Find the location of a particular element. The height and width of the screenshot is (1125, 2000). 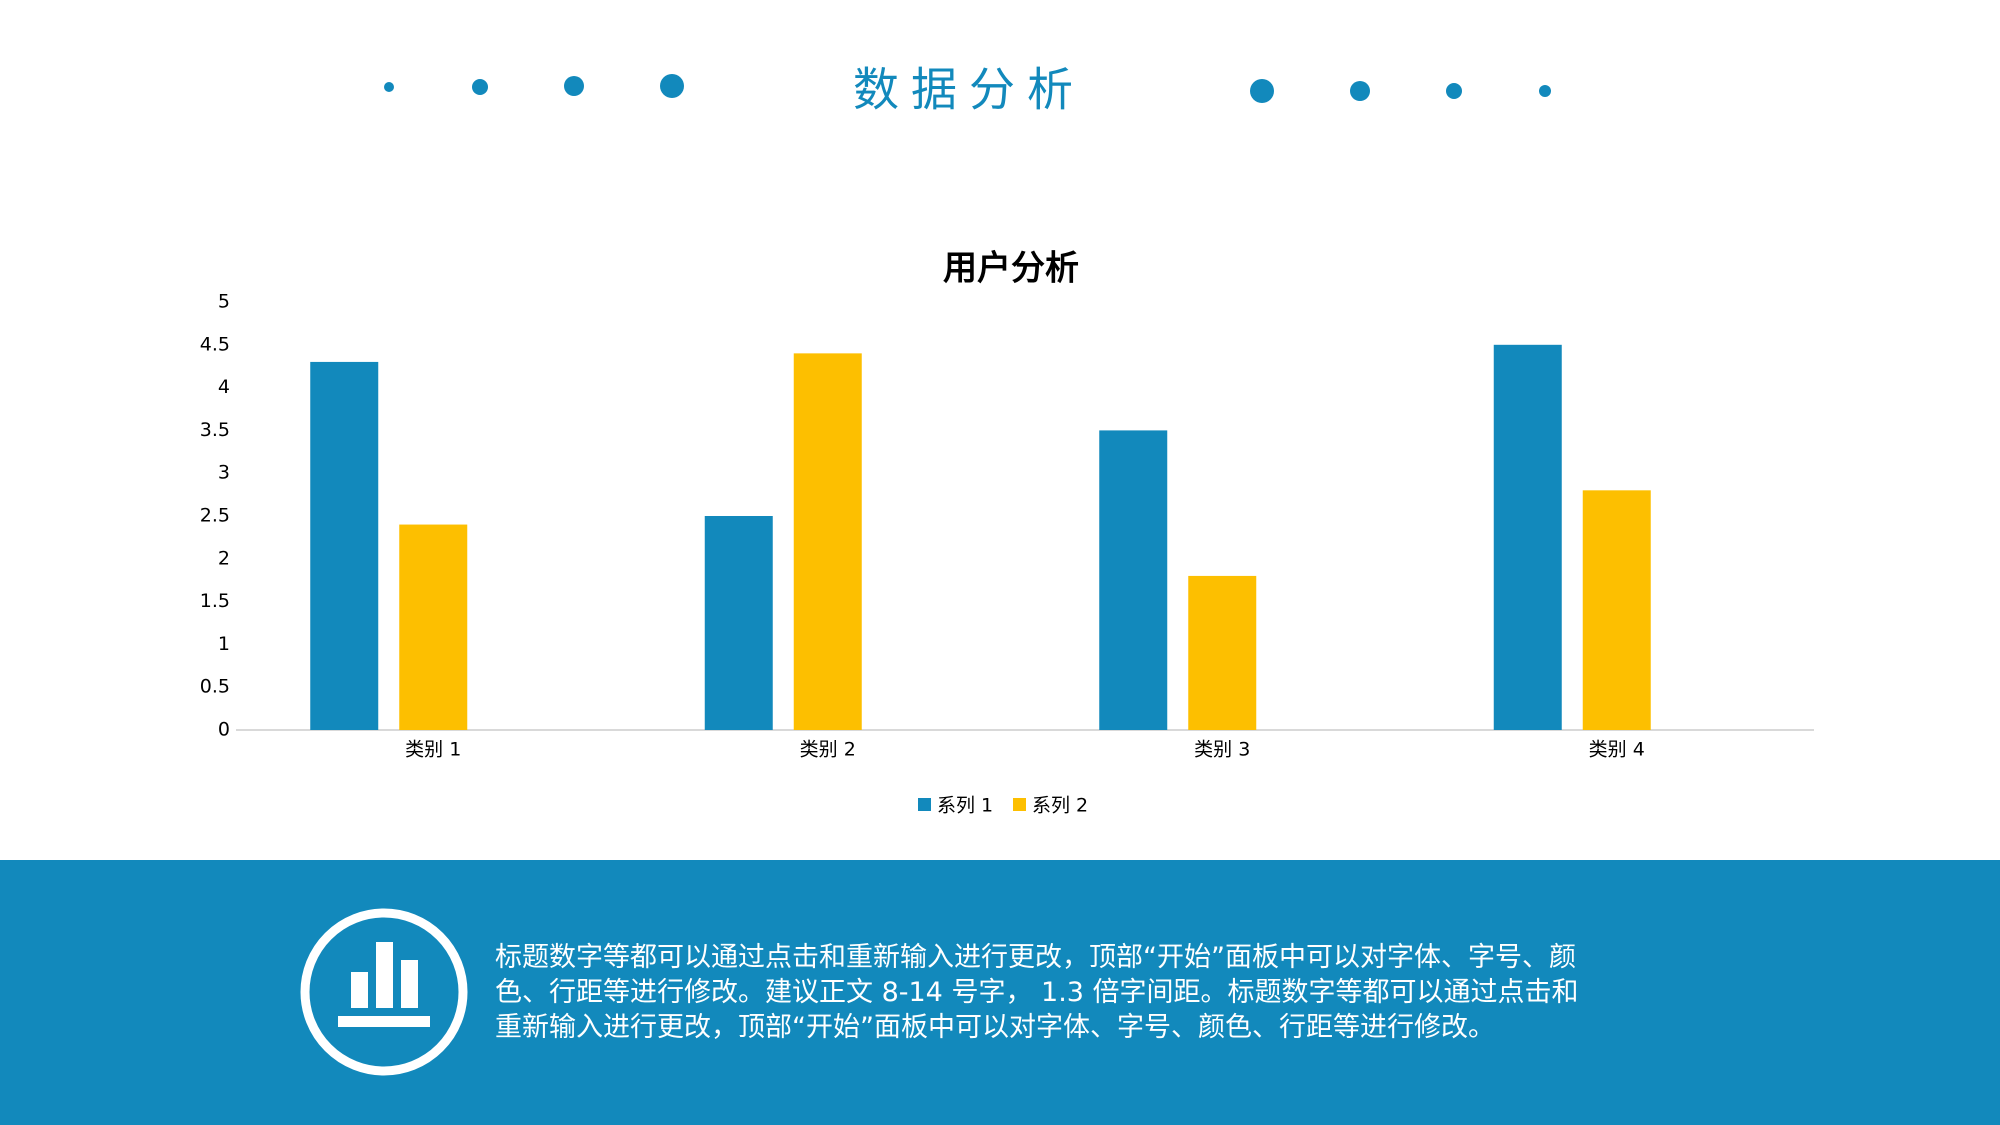

chart-title: 用户分析 is located at coordinates (1011, 269).